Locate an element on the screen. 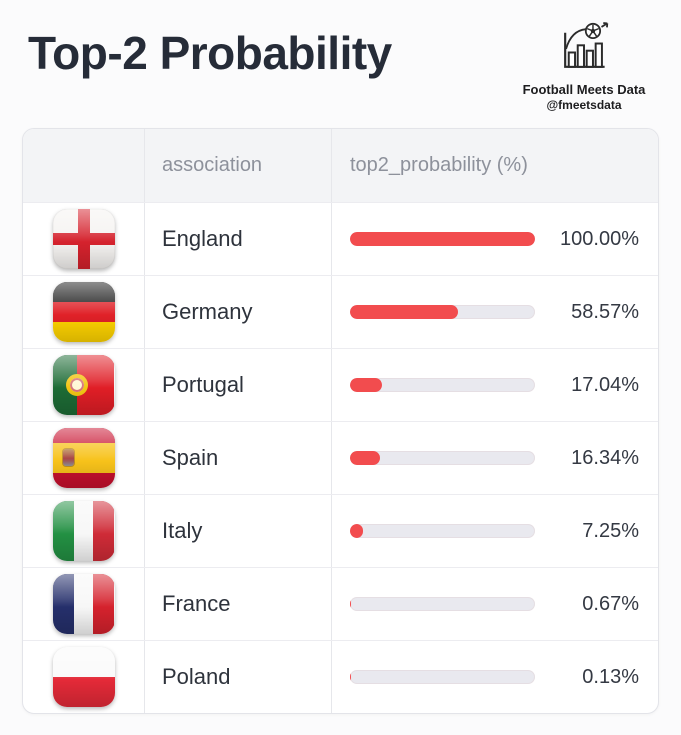 The image size is (681, 735). football-meets-data-logo-icon is located at coordinates (586, 45).